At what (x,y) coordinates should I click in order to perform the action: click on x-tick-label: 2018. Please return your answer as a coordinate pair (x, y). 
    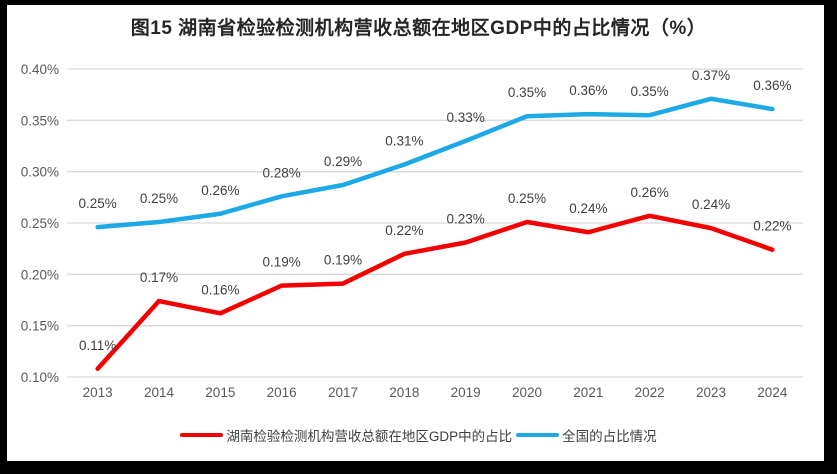
    Looking at the image, I should click on (404, 392).